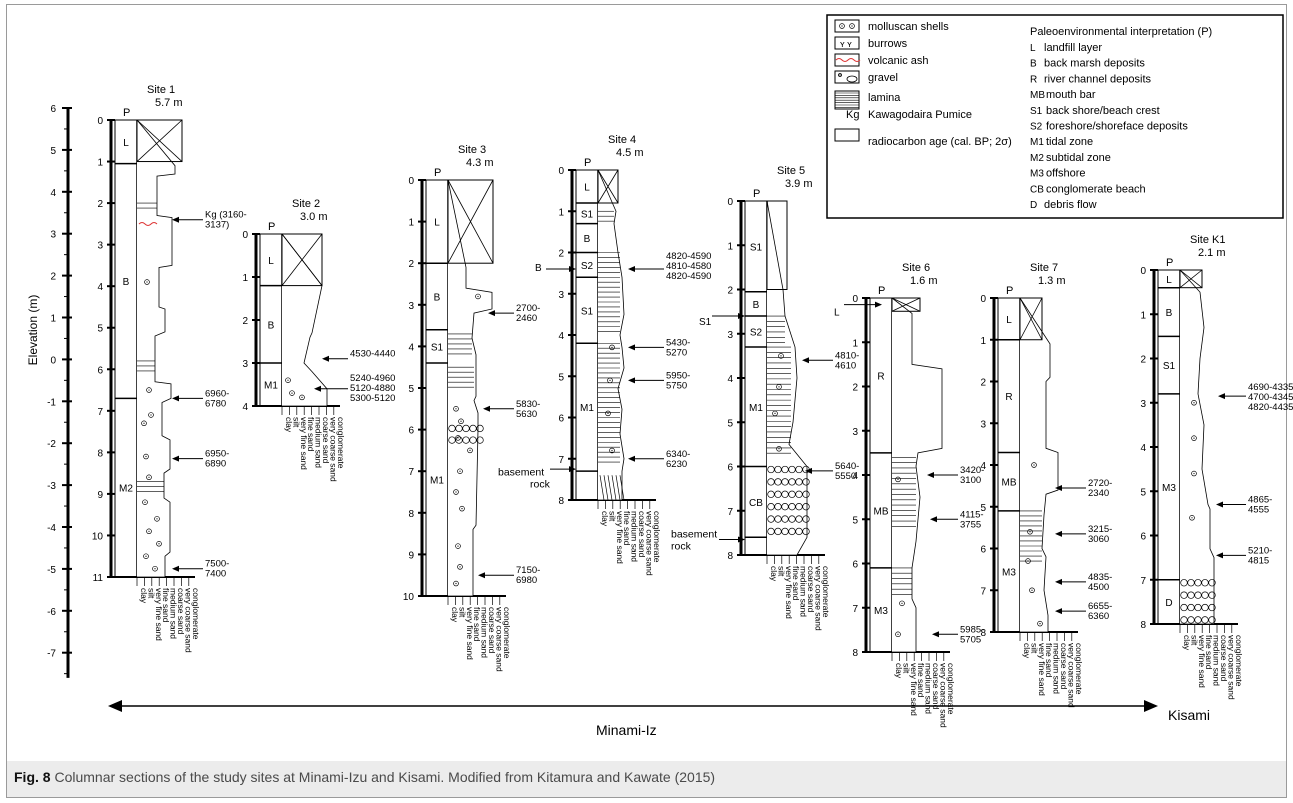 Image resolution: width=1293 pixels, height=803 pixels. What do you see at coordinates (115, 706) in the screenshot?
I see `range-arrow-left` at bounding box center [115, 706].